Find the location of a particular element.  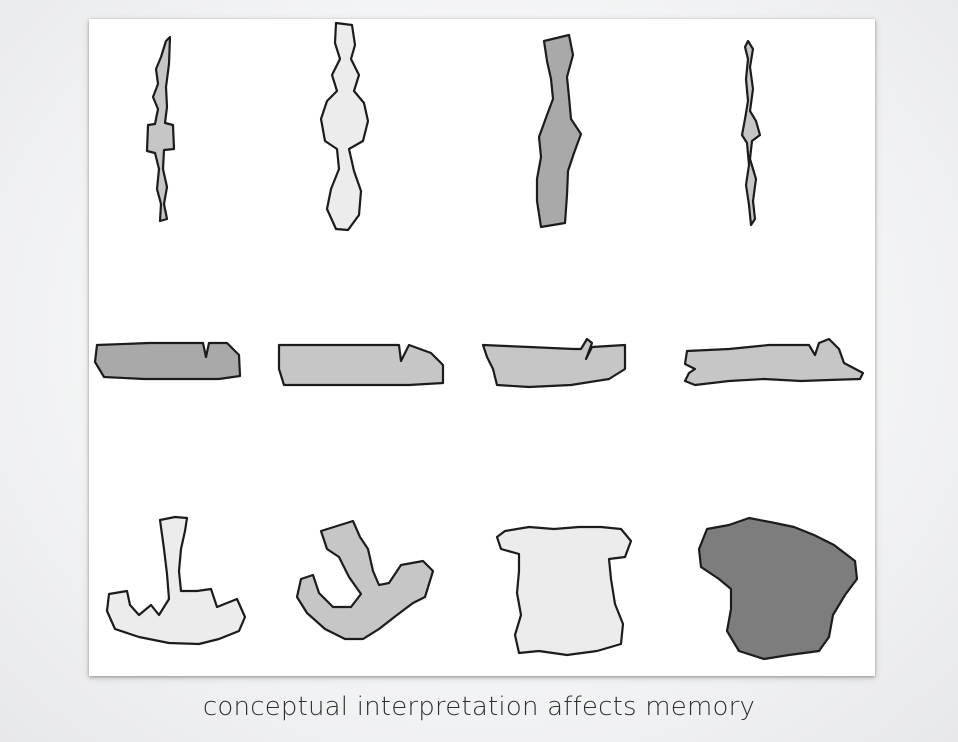

shape-row3-col4 is located at coordinates (778, 588).